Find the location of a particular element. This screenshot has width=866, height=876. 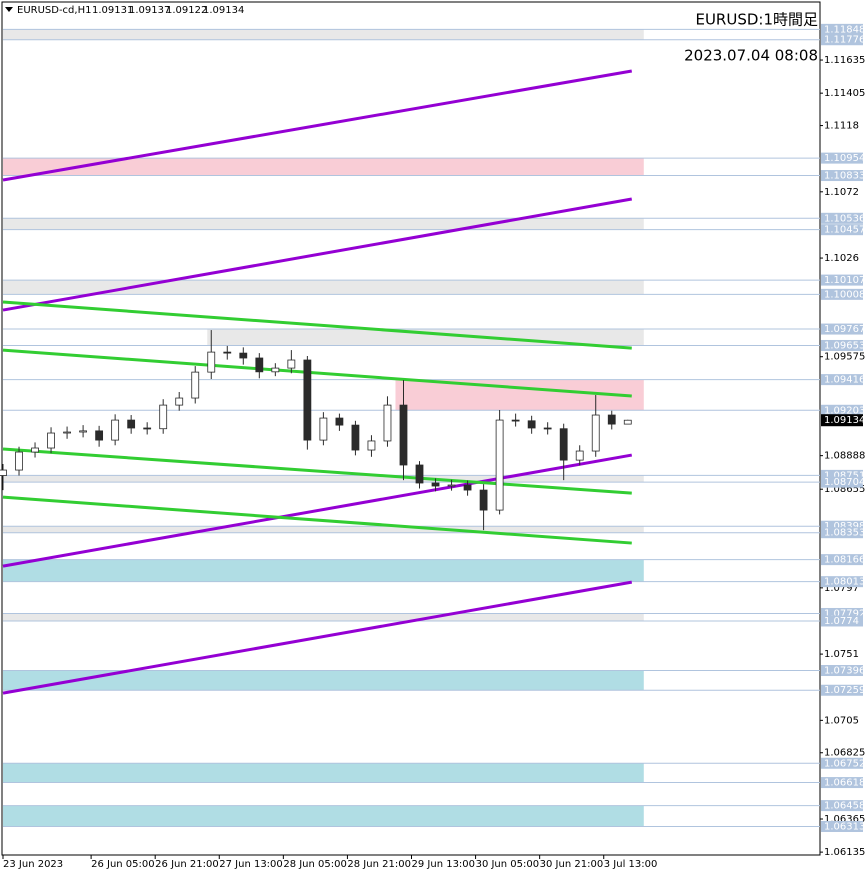

y-tick-label: 1.1118 is located at coordinates (841, 126).